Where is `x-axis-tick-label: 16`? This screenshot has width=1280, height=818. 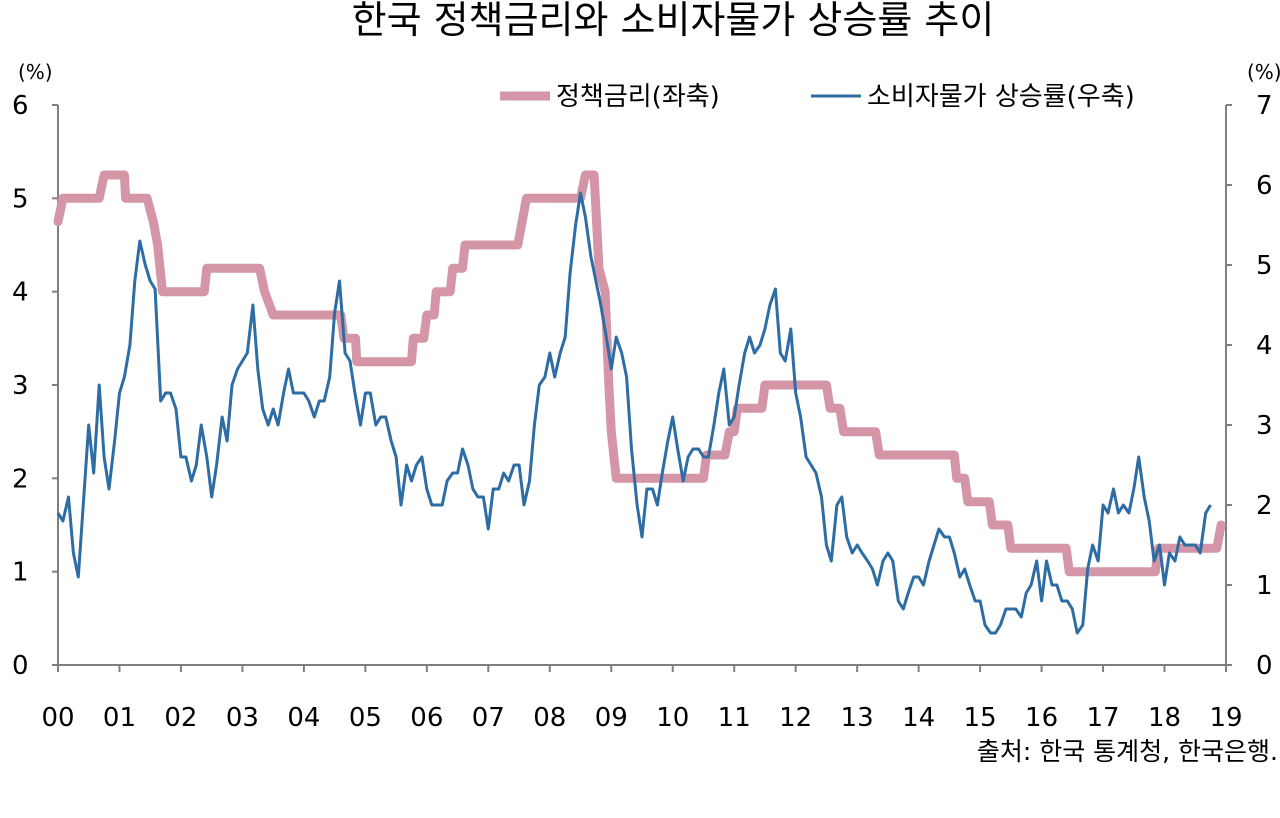 x-axis-tick-label: 16 is located at coordinates (1041, 718).